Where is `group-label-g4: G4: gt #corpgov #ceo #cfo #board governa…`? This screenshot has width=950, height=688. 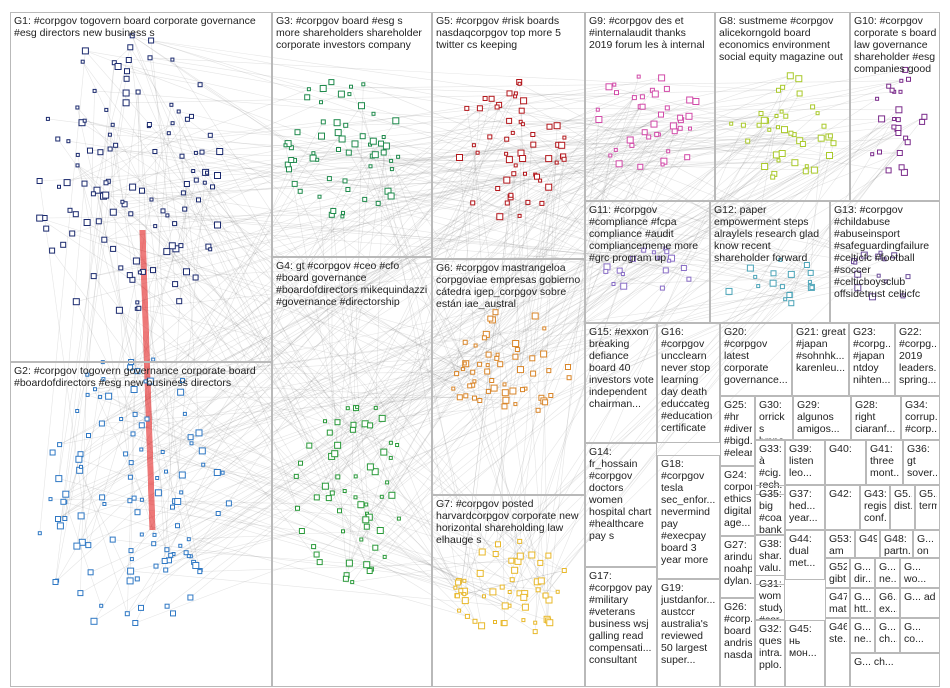
group-label-g4: G4: gt #corpgov #ceo #cfo #board governa… is located at coordinates (352, 284).